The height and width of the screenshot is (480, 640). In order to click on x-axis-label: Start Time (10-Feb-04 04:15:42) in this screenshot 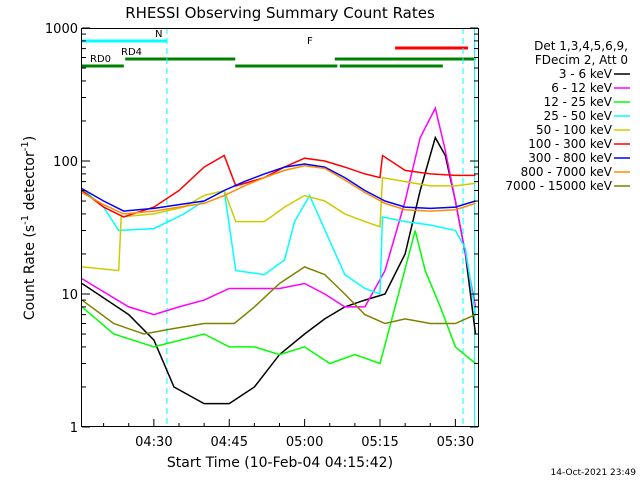, I will do `click(280, 463)`.